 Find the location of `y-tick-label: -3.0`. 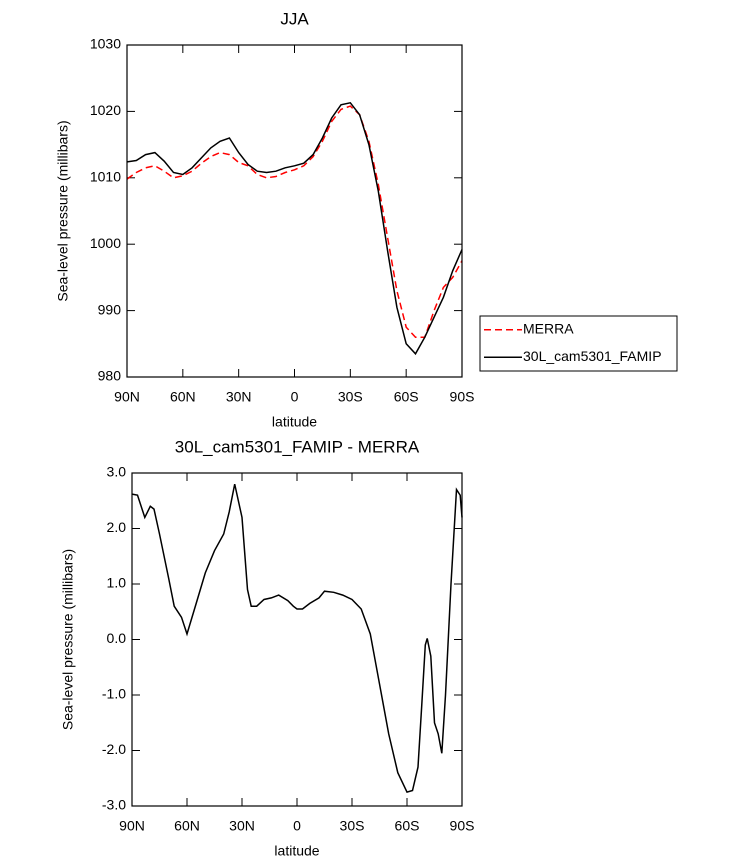

y-tick-label: -3.0 is located at coordinates (114, 805).